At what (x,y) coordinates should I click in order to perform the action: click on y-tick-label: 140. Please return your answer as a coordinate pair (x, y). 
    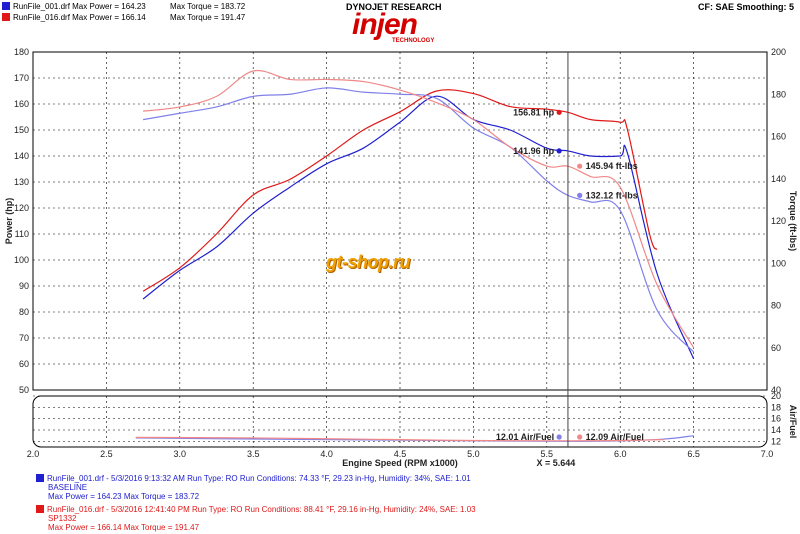
    Looking at the image, I should click on (21, 156).